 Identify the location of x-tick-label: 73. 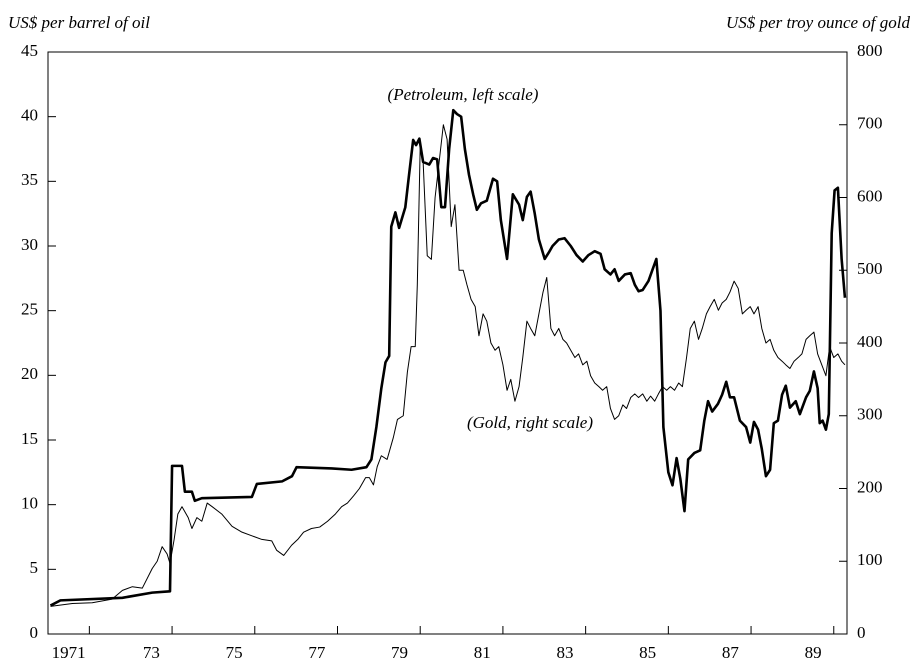
(151, 652).